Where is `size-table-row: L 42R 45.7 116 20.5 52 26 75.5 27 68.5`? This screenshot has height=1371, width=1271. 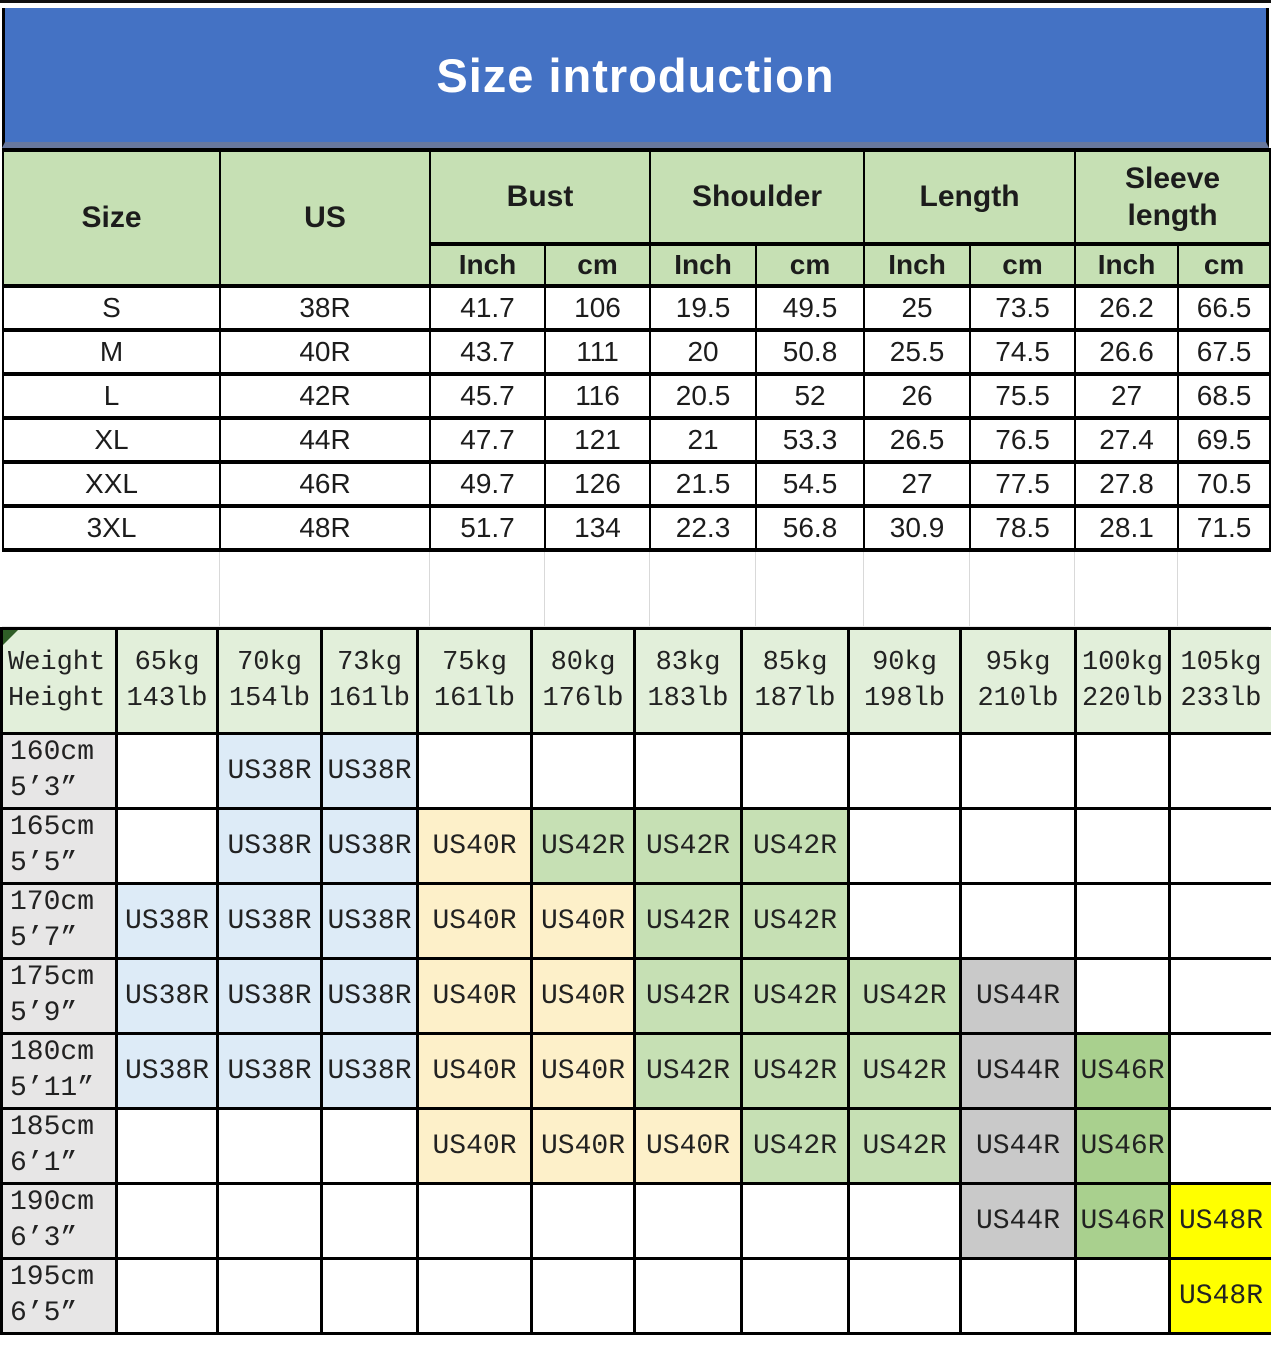
size-table-row: L 42R 45.7 116 20.5 52 26 75.5 27 68.5 is located at coordinates (636, 396).